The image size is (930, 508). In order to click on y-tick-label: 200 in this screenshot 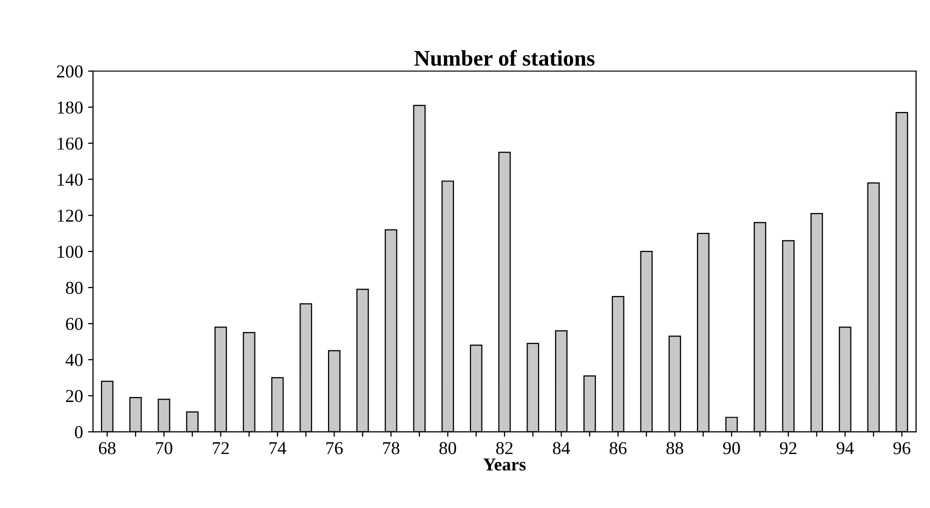, I will do `click(69, 71)`.